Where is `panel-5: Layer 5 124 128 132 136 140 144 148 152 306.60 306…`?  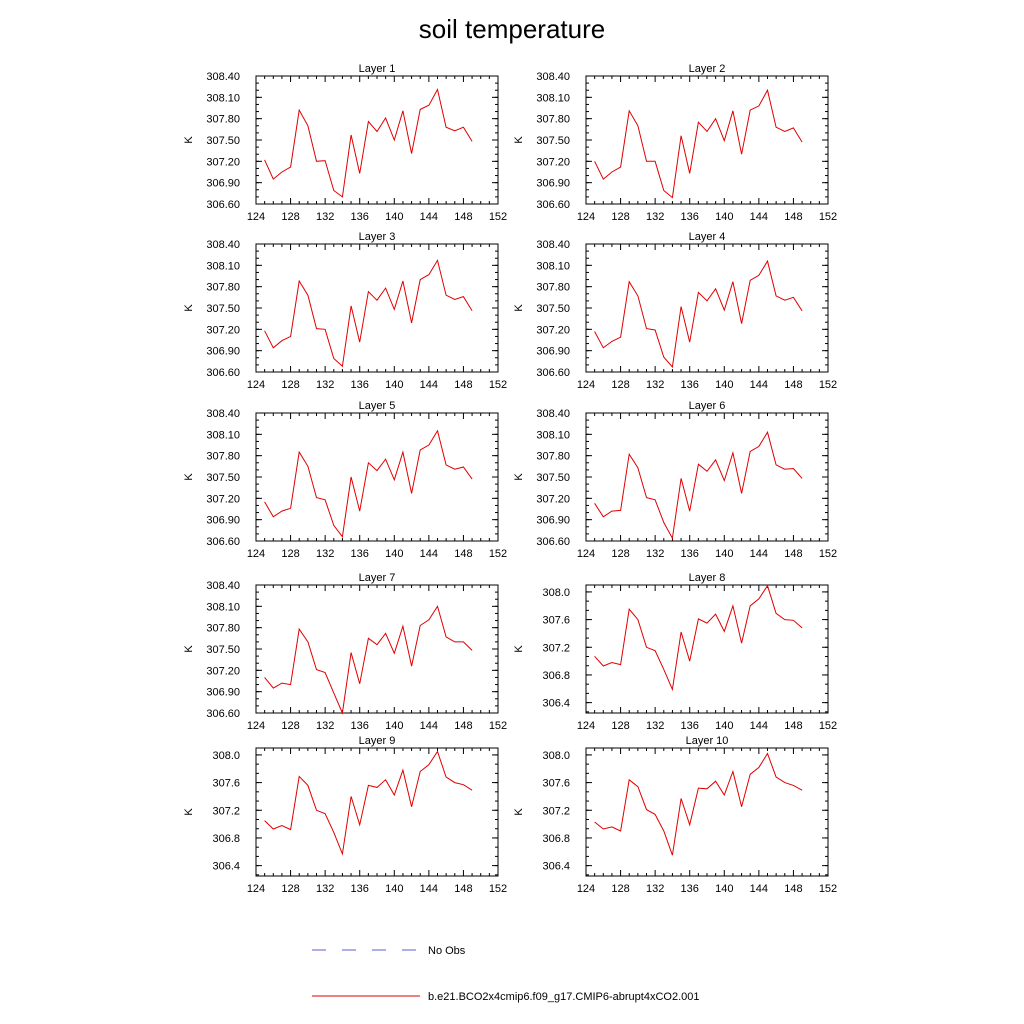 panel-5: Layer 5 124 128 132 136 140 144 148 152 306.60 306… is located at coordinates (345, 480).